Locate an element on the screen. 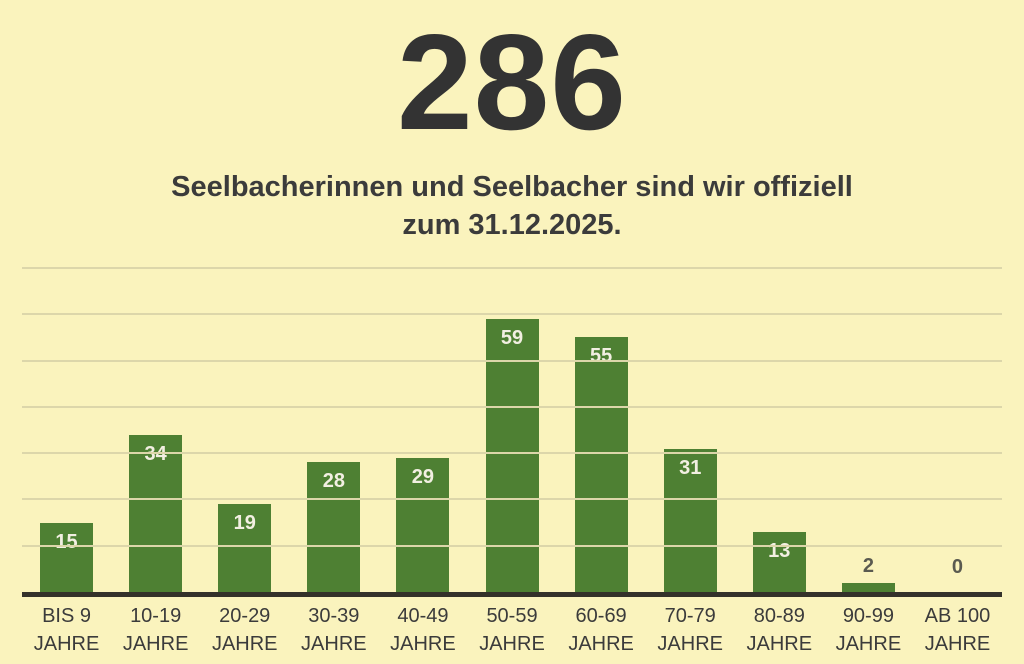 Image resolution: width=1024 pixels, height=664 pixels. x-axis-label: 80-89 JAHRE is located at coordinates (779, 630).